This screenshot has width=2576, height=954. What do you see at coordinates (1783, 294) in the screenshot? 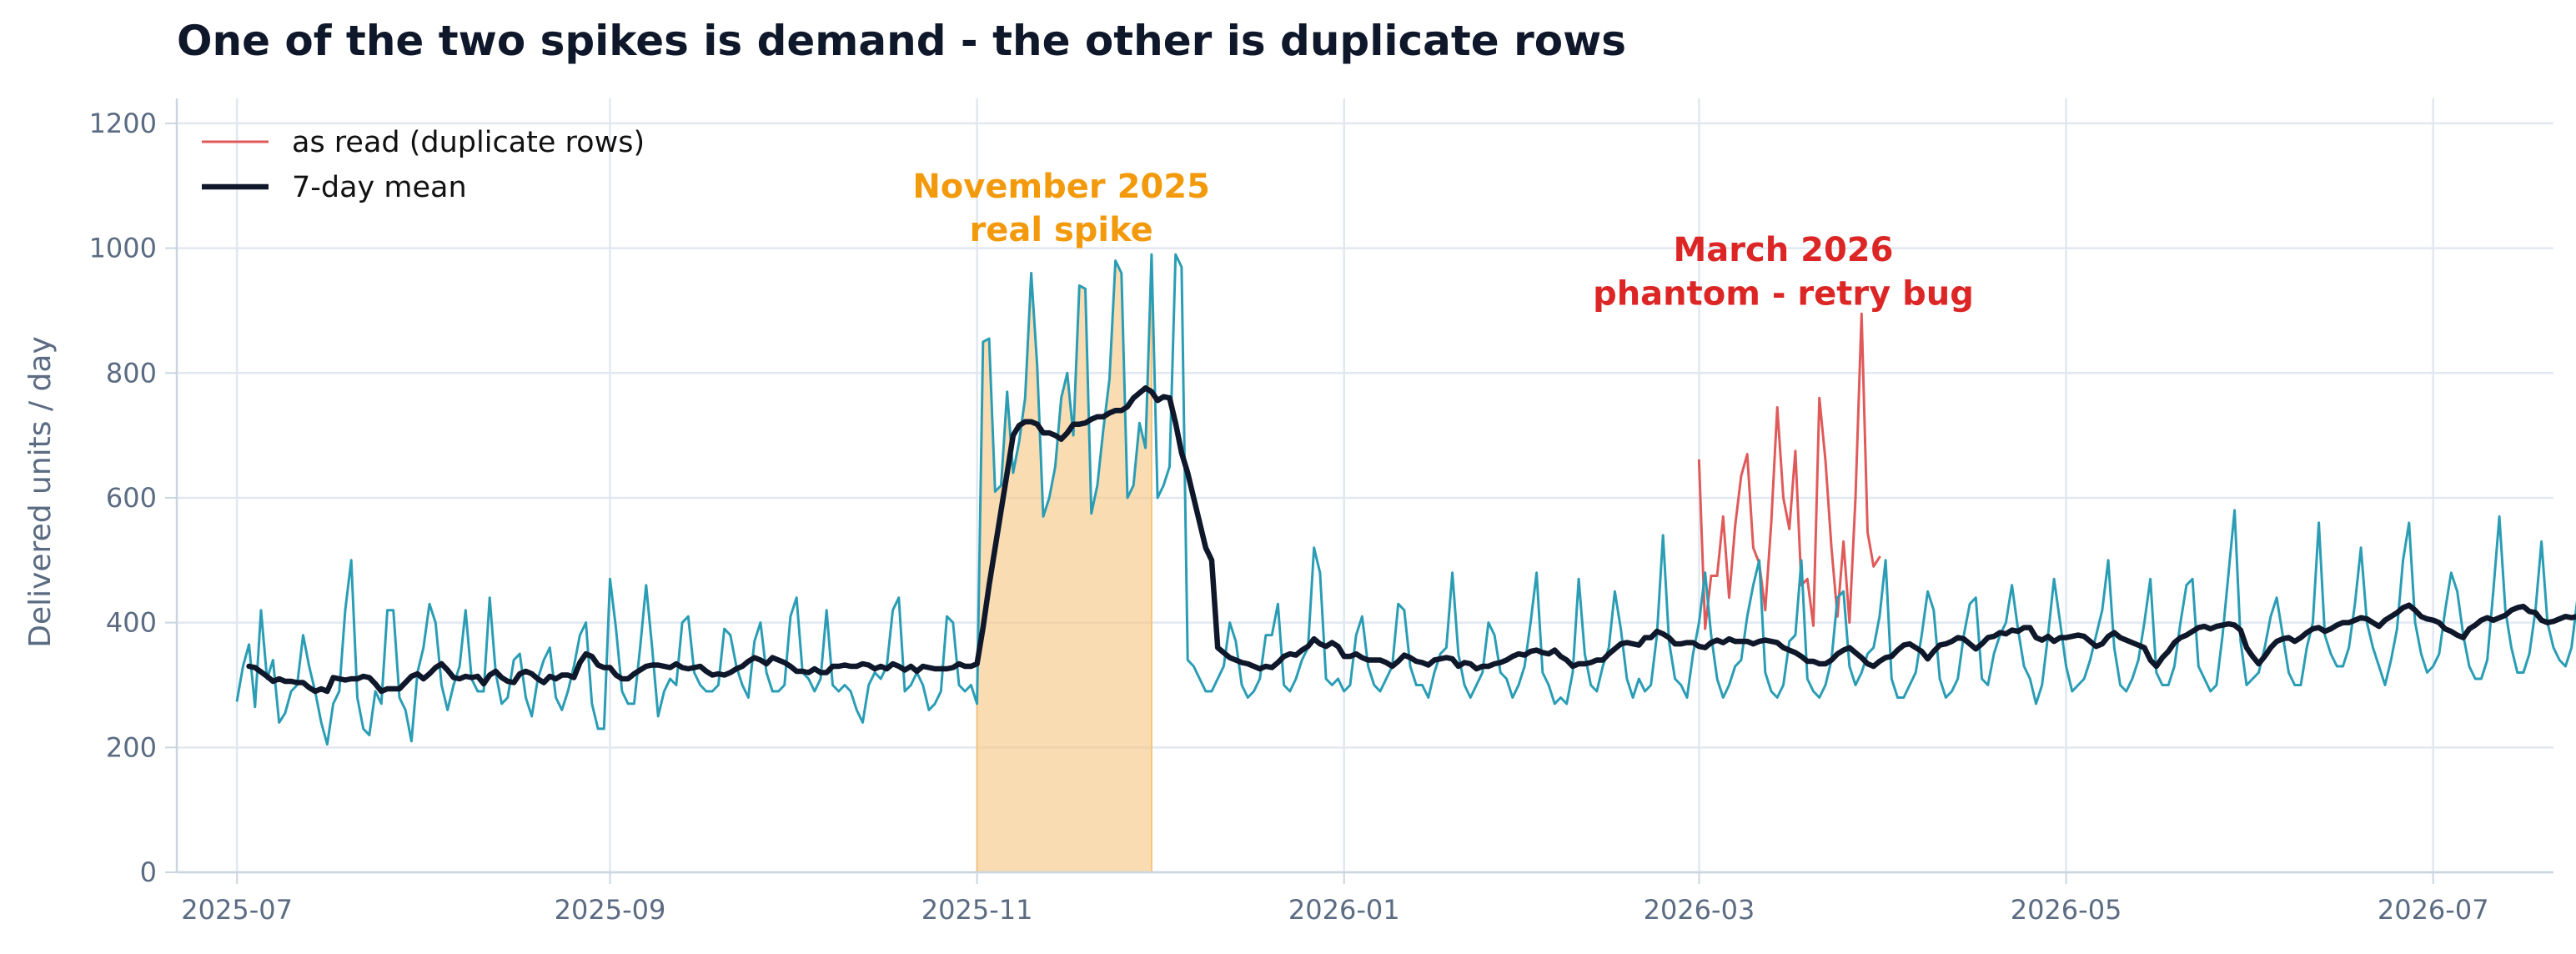
I see `phantom-annotation: phantom - retry bug` at bounding box center [1783, 294].